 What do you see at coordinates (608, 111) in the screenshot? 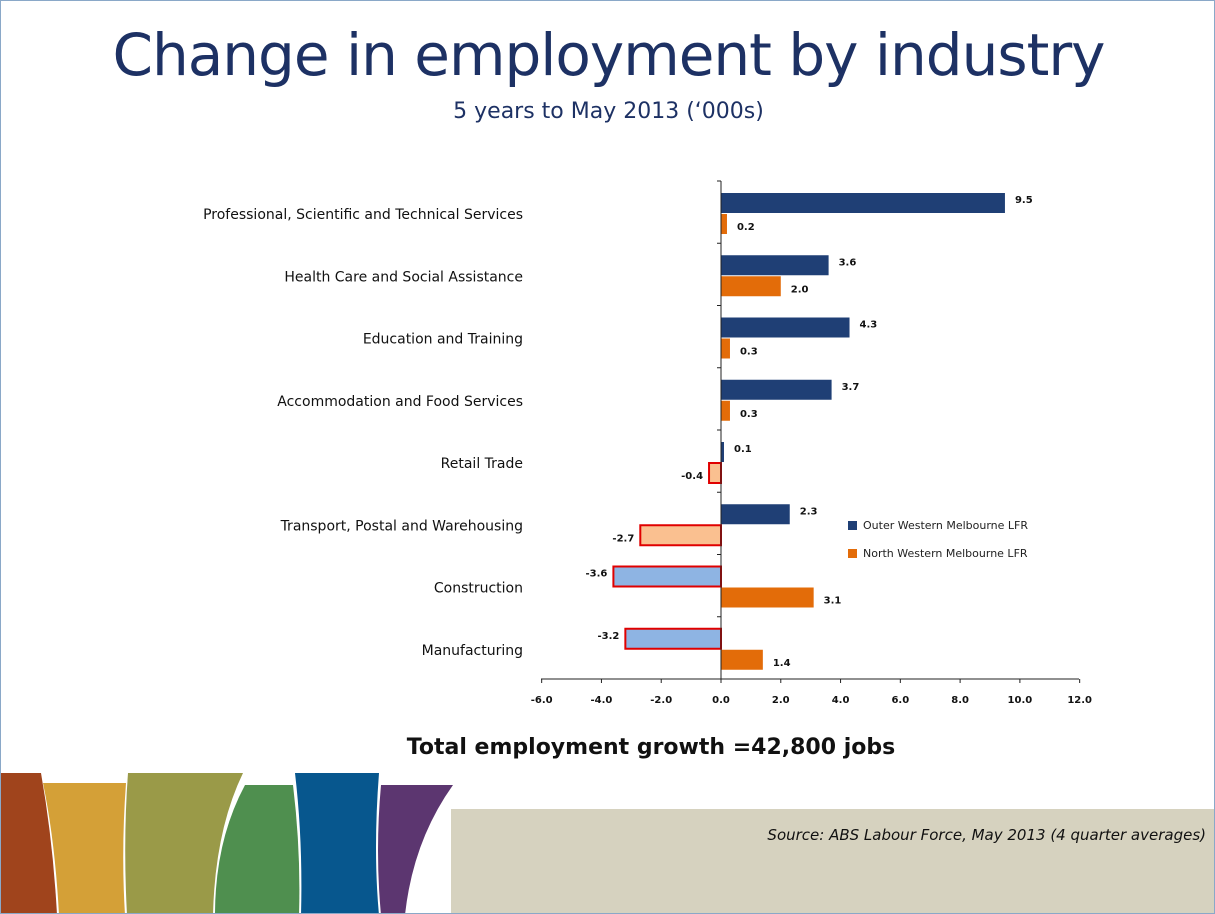
I see `page-subtitle: 5 years to May 2013 (‘000s)` at bounding box center [608, 111].